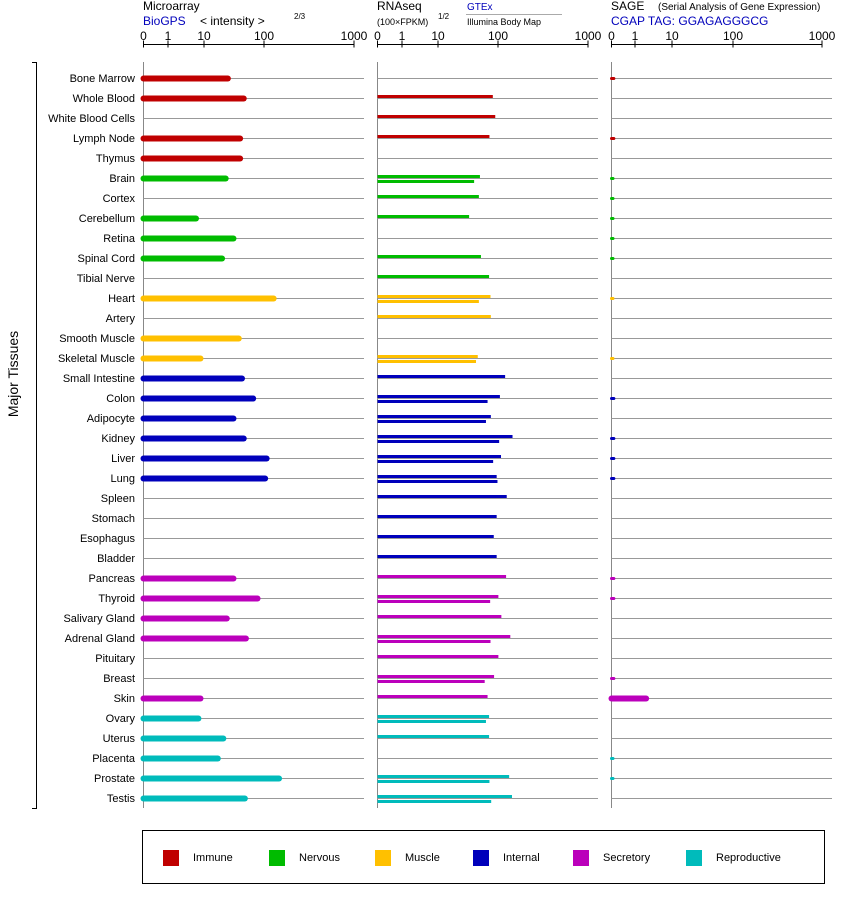  Describe the element at coordinates (122, 179) in the screenshot. I see `tissue-label-brain: Brain` at that location.